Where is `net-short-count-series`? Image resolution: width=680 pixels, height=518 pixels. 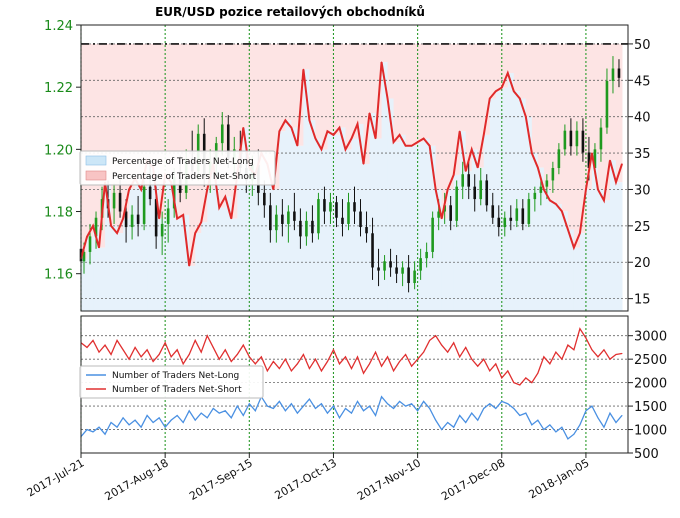
net-short-count-series is located at coordinates (351, 356).